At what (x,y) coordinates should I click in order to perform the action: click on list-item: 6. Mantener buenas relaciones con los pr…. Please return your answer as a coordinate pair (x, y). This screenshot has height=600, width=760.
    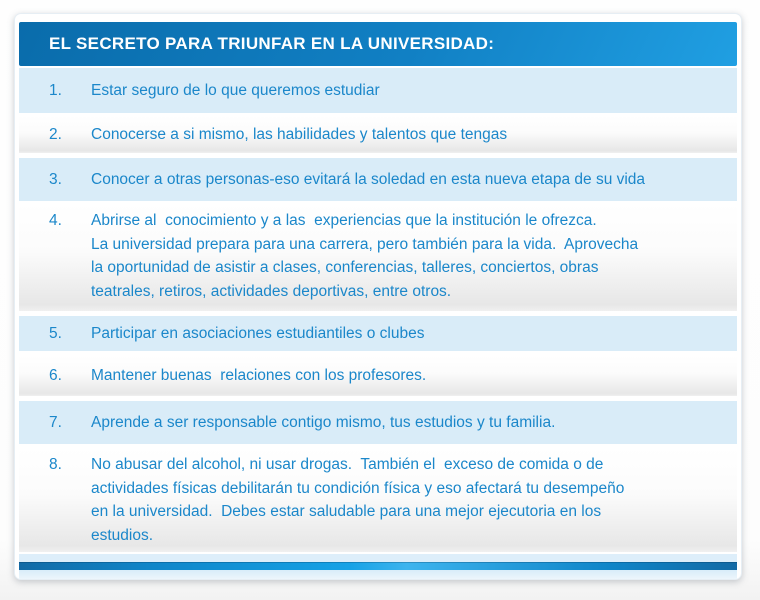
    Looking at the image, I should click on (378, 376).